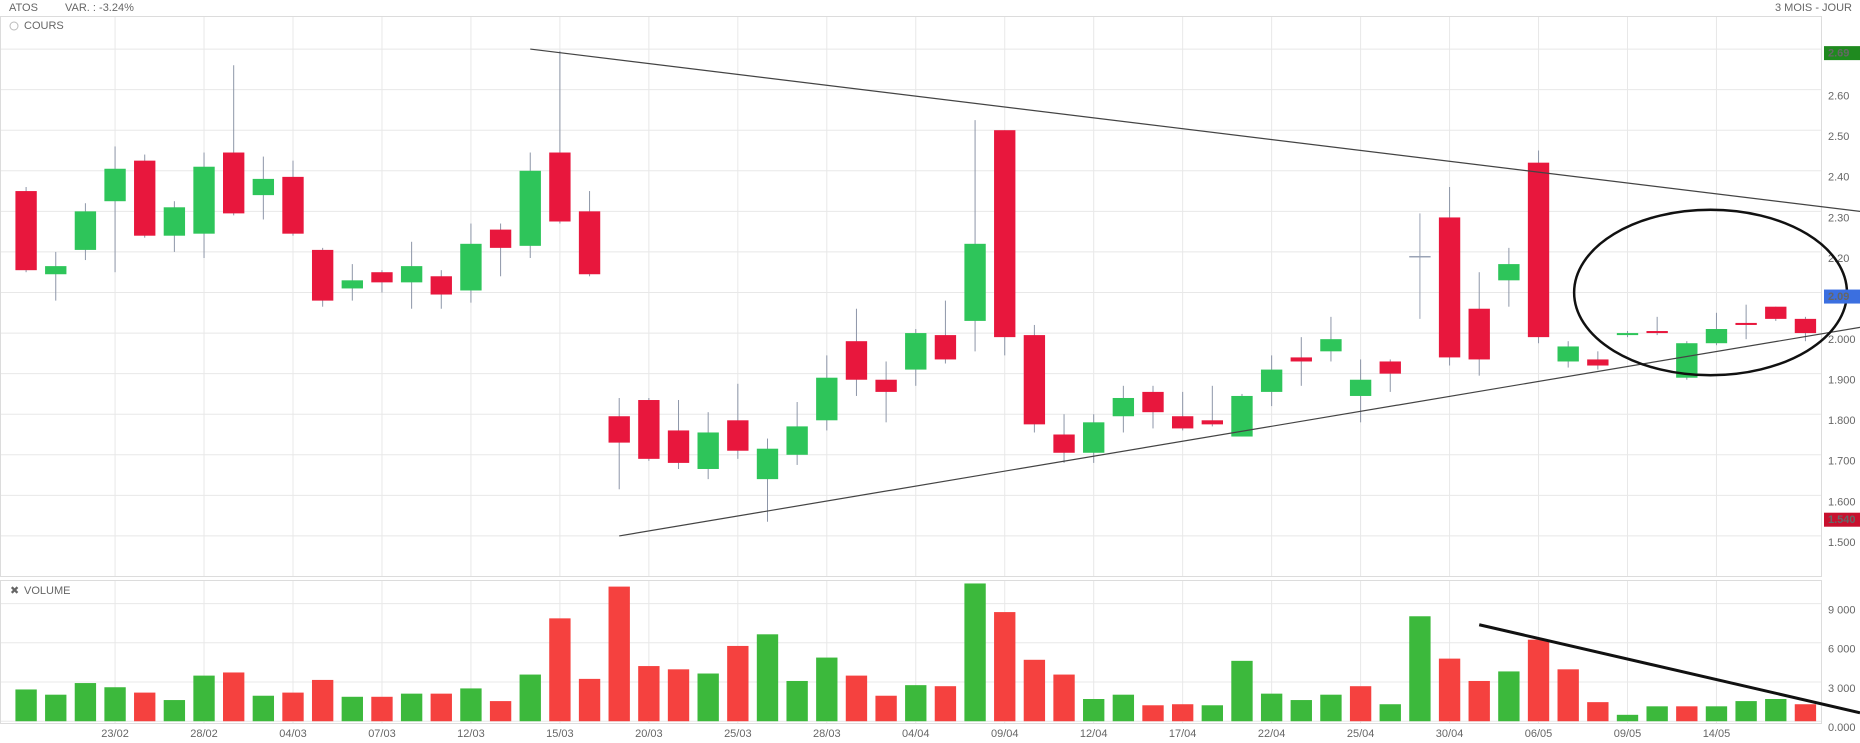  I want to click on price-badge, so click(1842, 296).